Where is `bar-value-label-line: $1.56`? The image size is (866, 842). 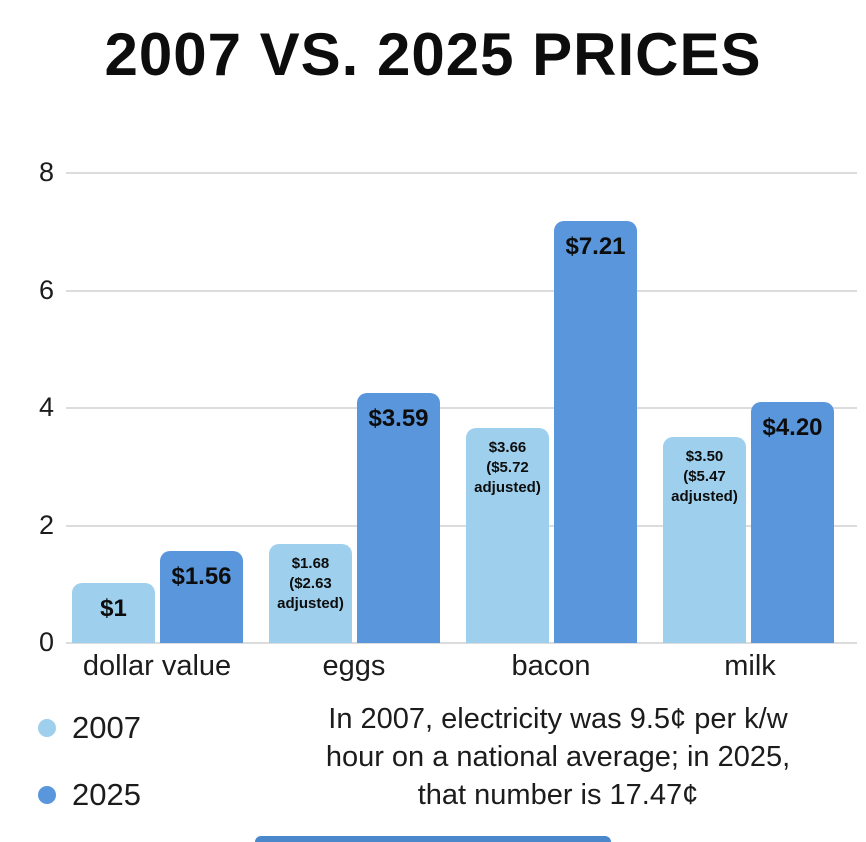
bar-value-label-line: $1.56 is located at coordinates (201, 576).